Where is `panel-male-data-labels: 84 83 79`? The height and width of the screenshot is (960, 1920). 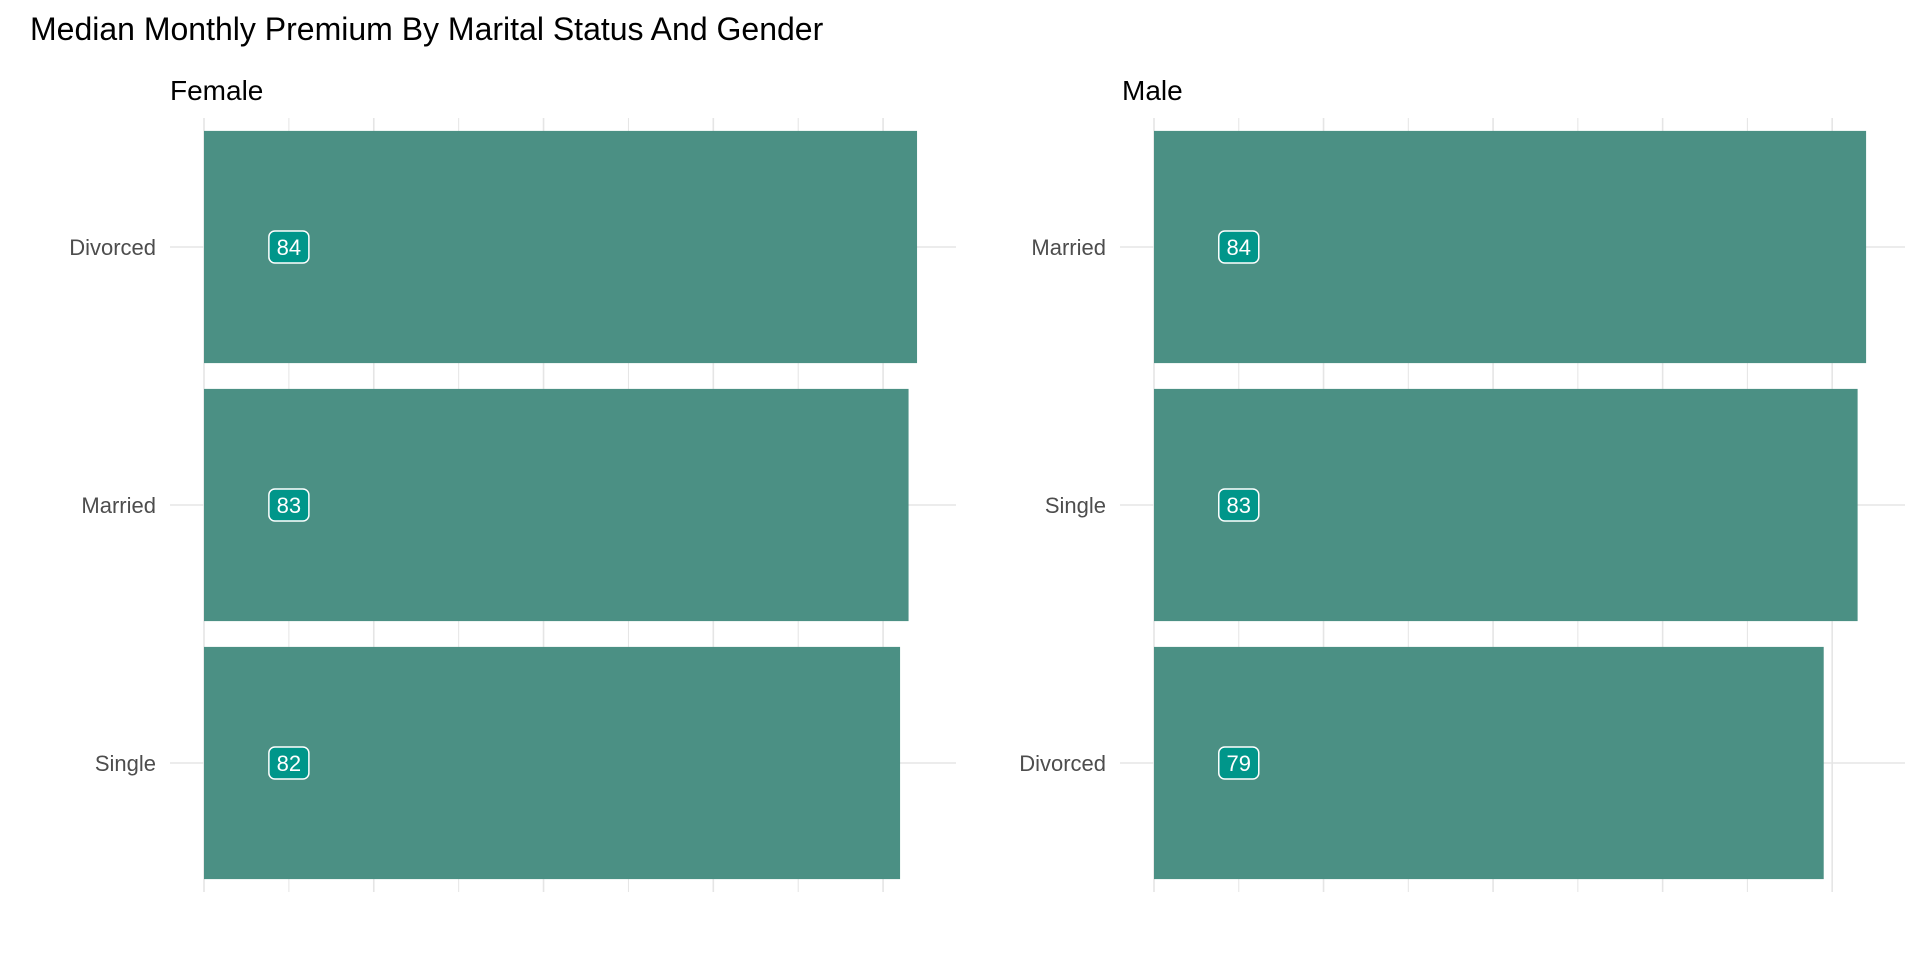 panel-male-data-labels: 84 83 79 is located at coordinates (1239, 505).